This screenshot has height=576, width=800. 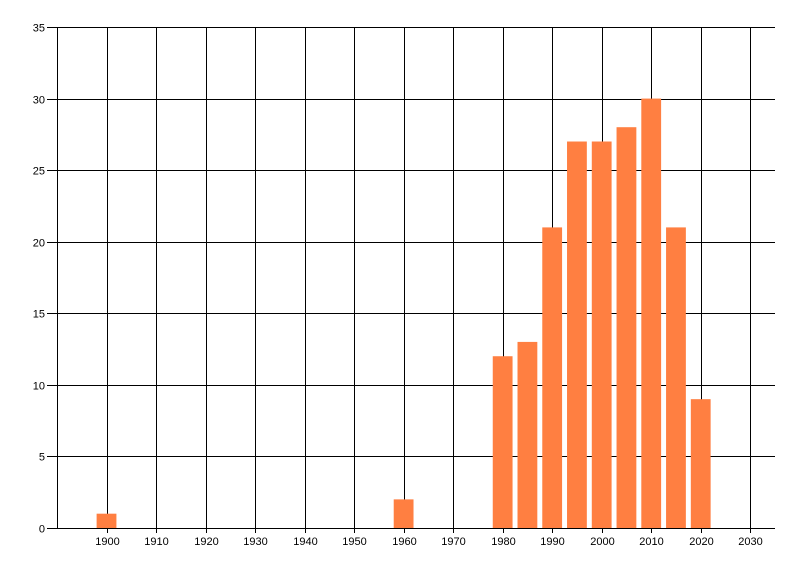 I want to click on x-tick-label: 2020, so click(x=701, y=542).